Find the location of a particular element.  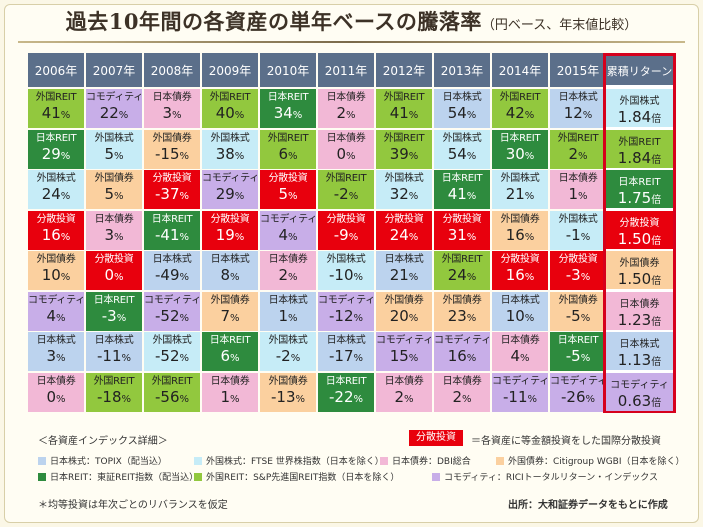

cumulative-cell: 外国債券 1.50倍 is located at coordinates (639, 270).